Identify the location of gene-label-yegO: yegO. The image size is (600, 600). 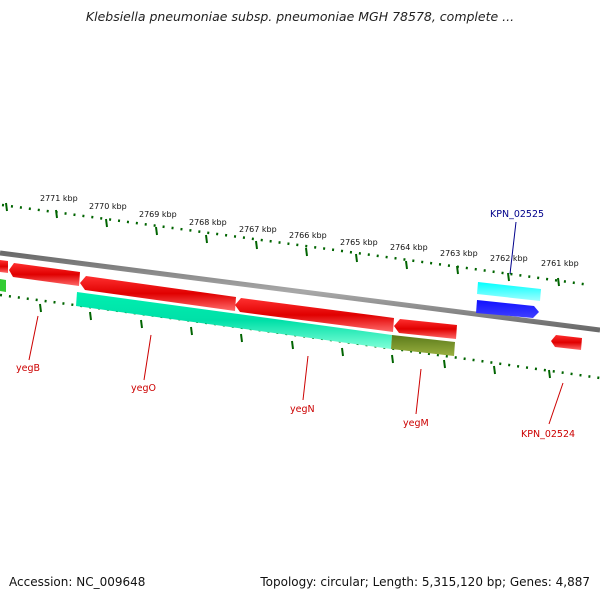
(143, 388).